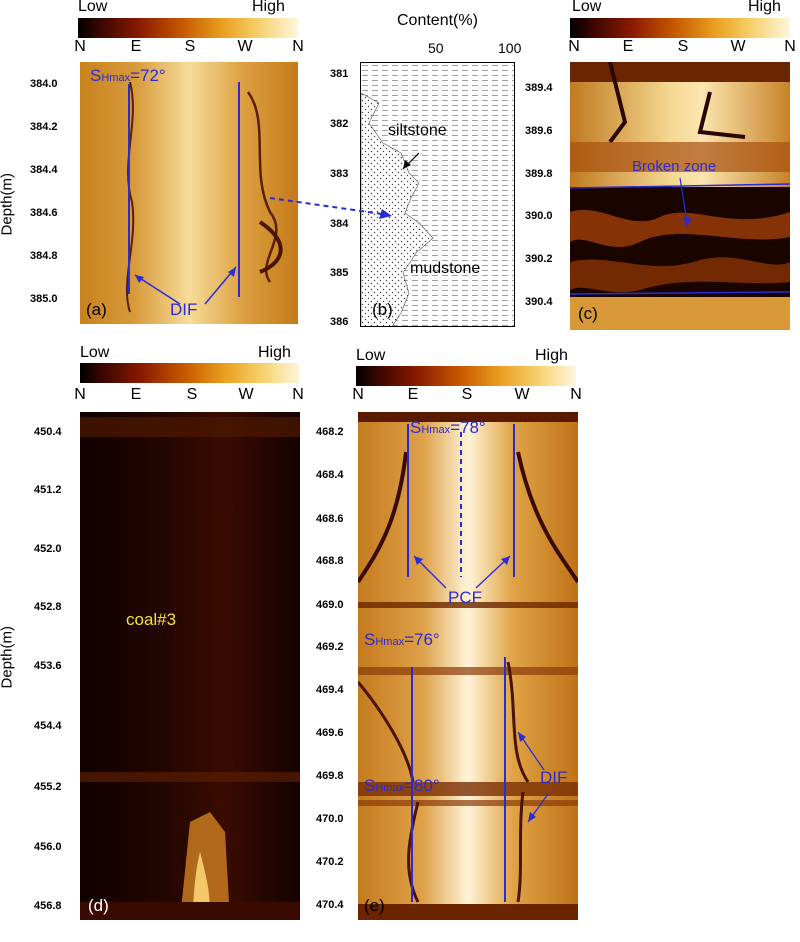  I want to click on tick-d-4: 453.6, so click(48, 666).